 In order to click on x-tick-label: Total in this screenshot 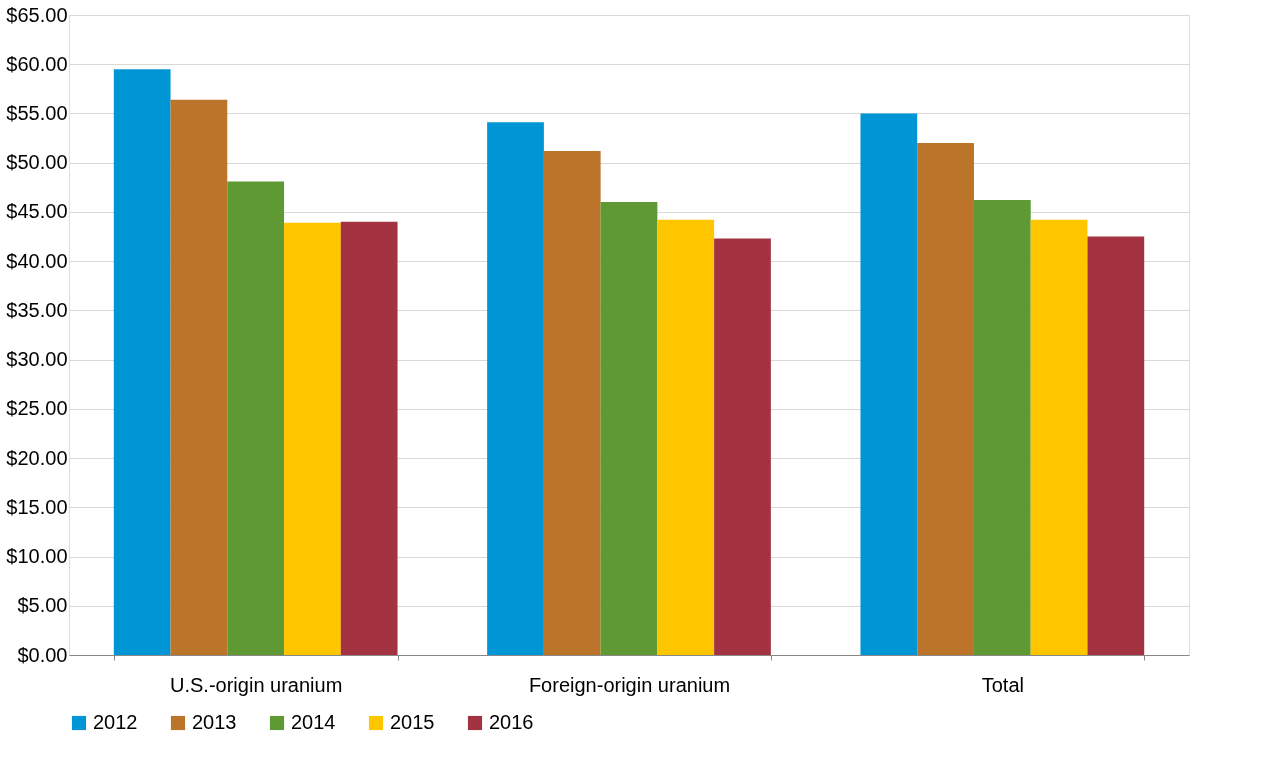, I will do `click(1002, 684)`.